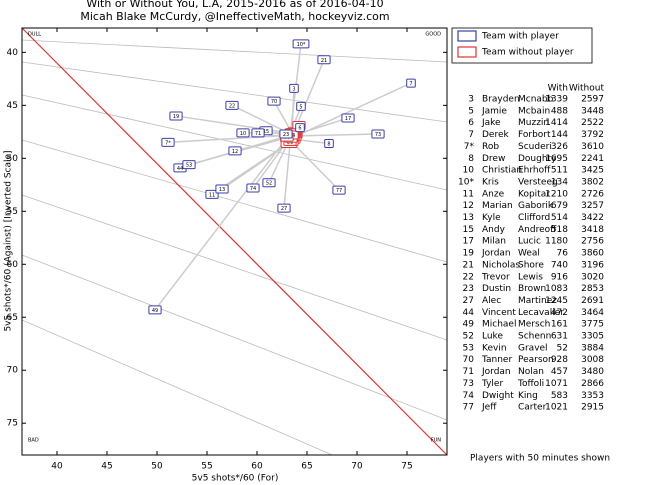  Describe the element at coordinates (592, 218) in the screenshot. I see `minutes-without: 3422` at that location.